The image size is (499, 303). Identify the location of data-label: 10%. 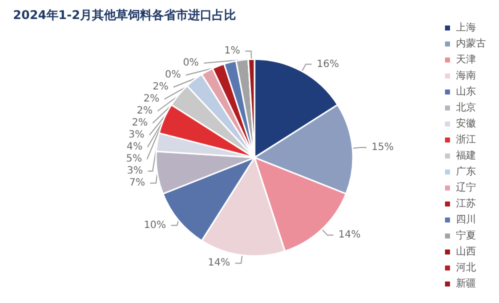
(155, 225).